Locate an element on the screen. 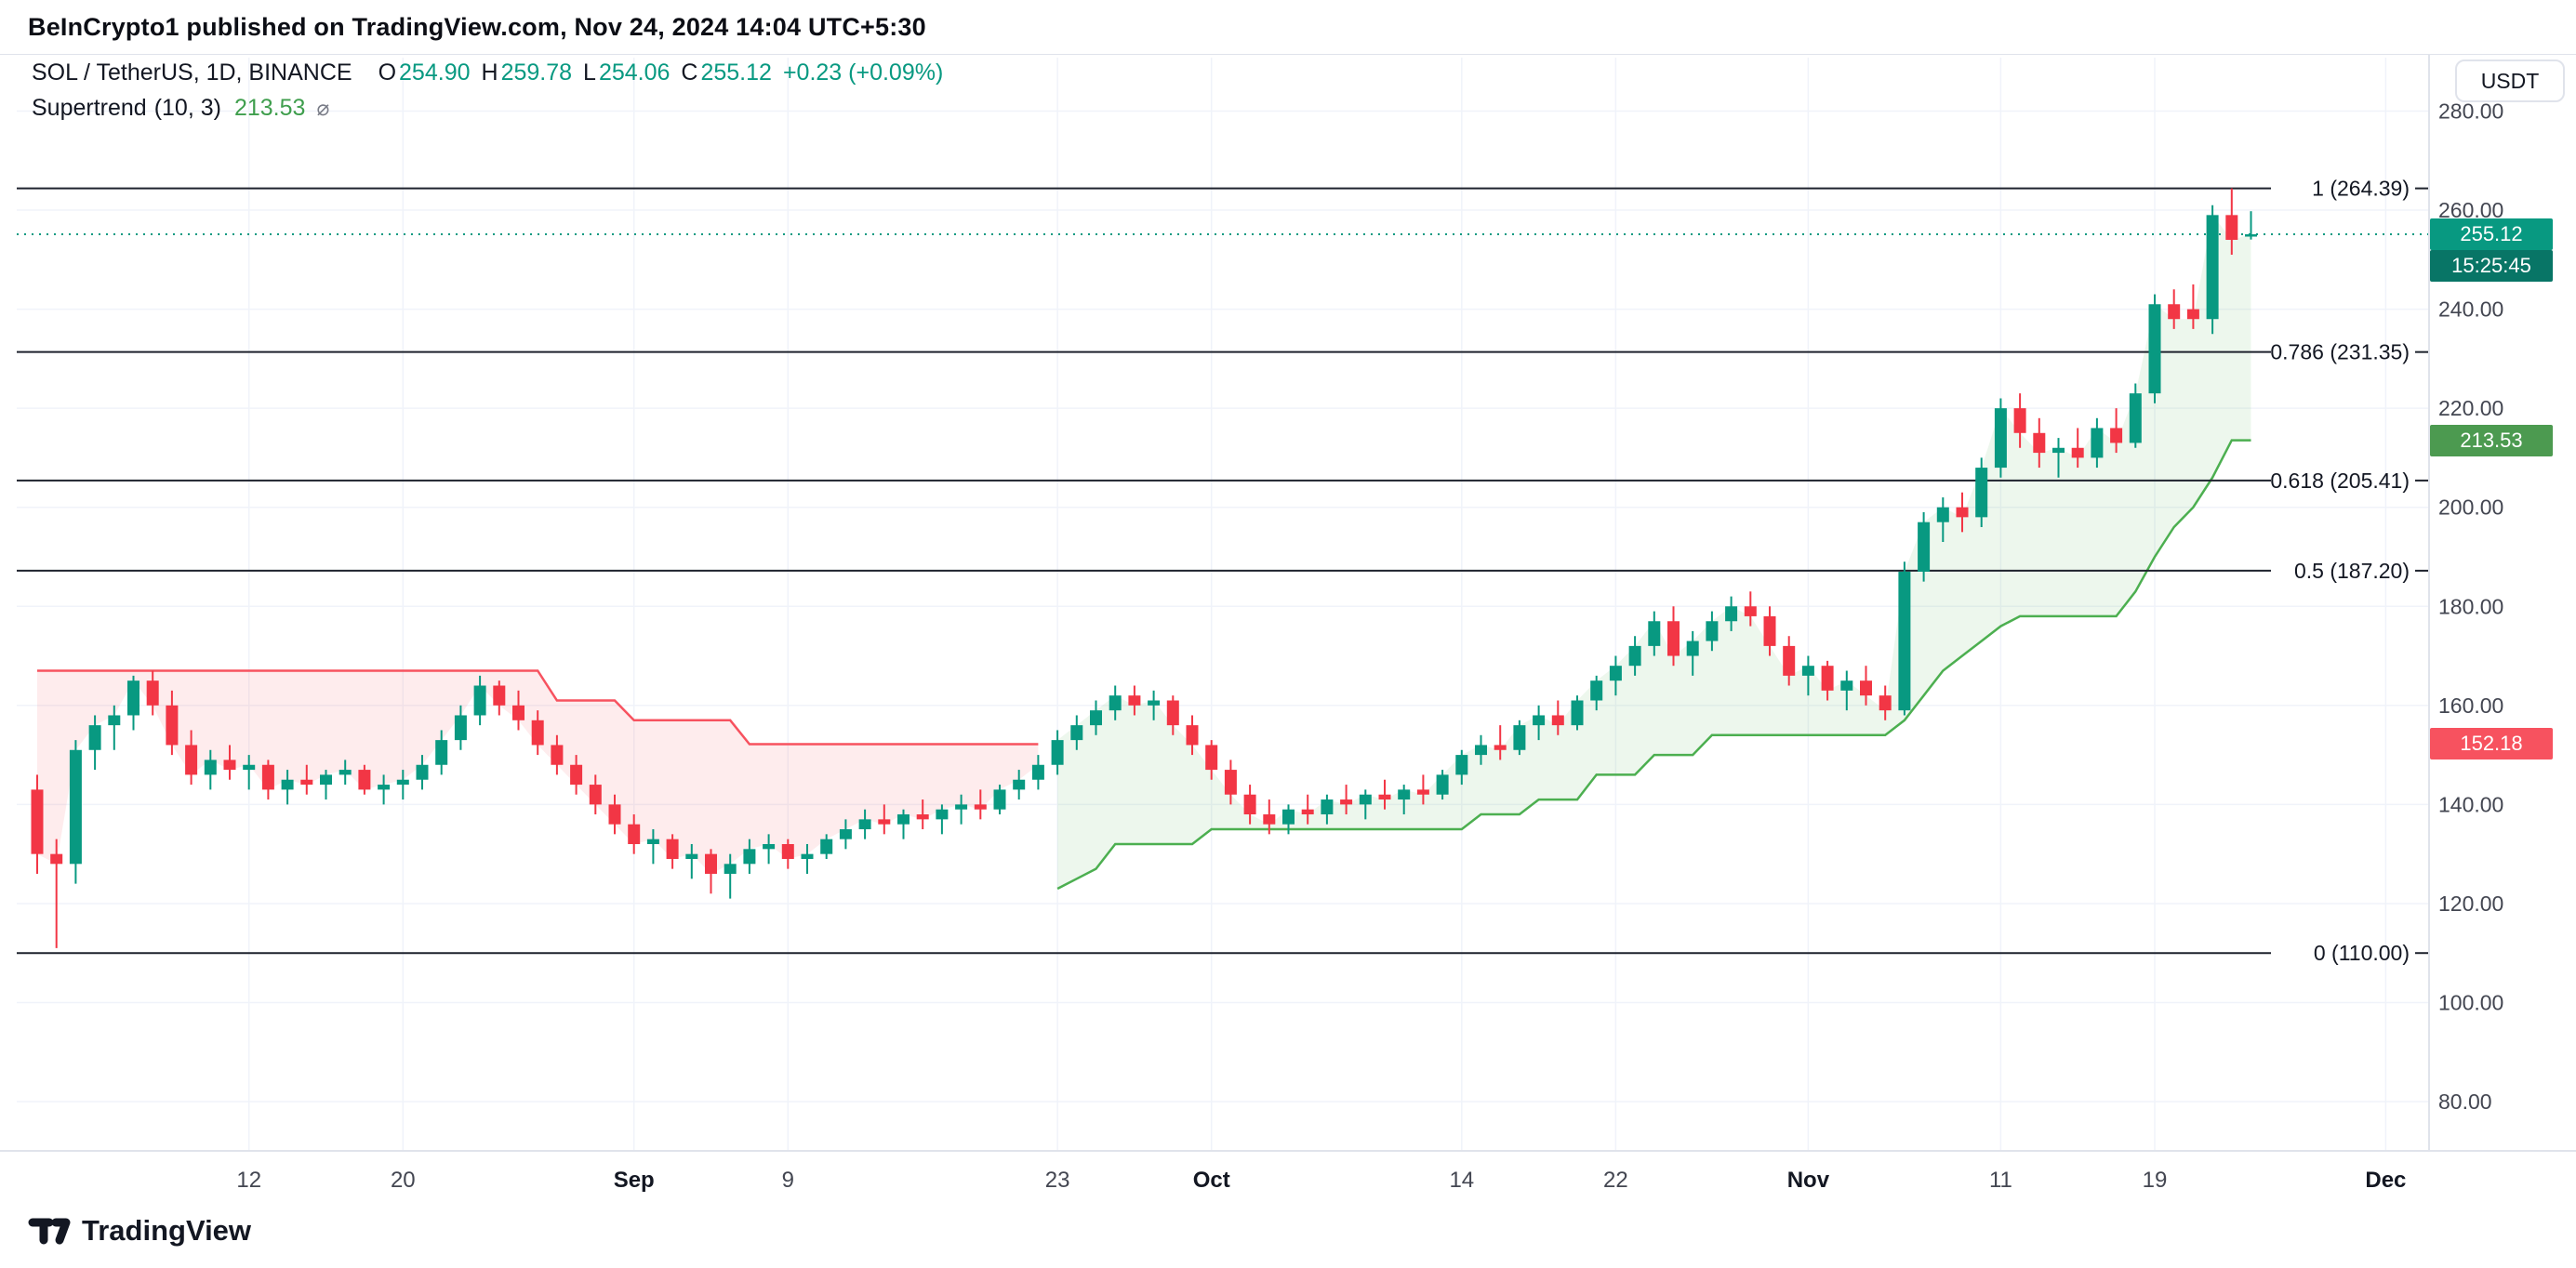 Image resolution: width=2576 pixels, height=1268 pixels. bar-countdown-label: 15:25:45 is located at coordinates (2491, 266).